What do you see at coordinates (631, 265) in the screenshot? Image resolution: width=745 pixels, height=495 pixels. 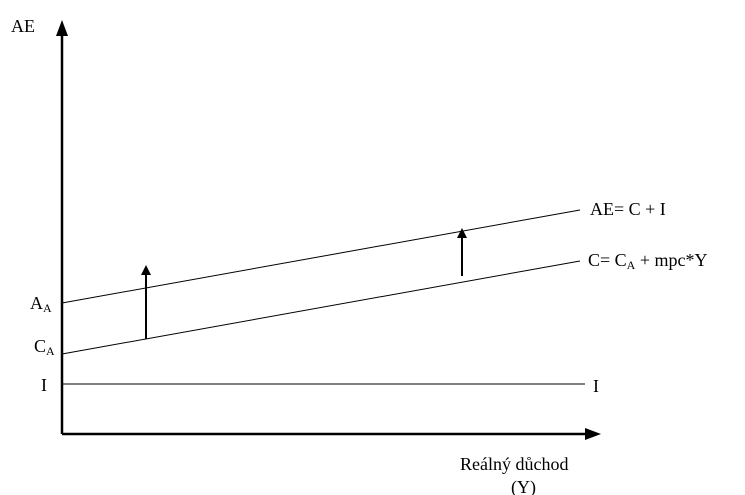 I see `c-line-label-subscript: A` at bounding box center [631, 265].